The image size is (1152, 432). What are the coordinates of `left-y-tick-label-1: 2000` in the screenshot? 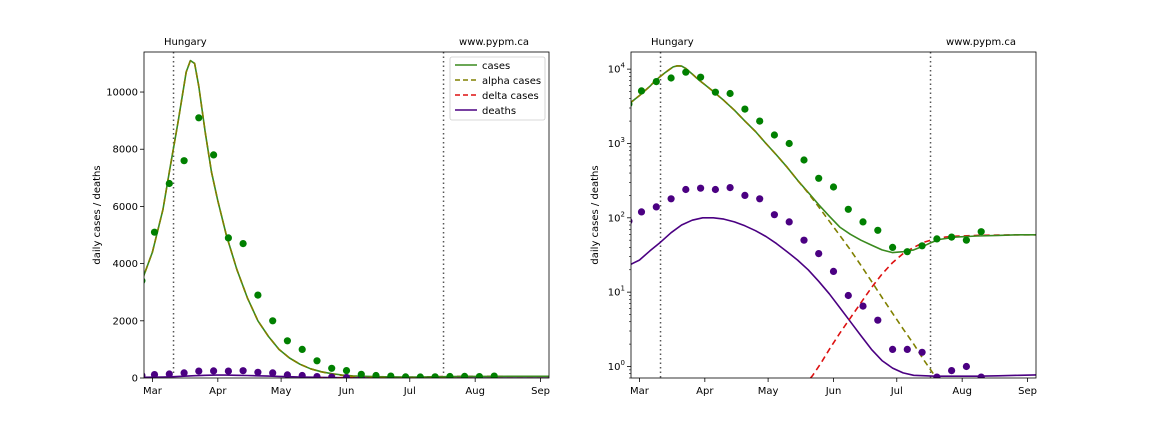 It's located at (125, 321).